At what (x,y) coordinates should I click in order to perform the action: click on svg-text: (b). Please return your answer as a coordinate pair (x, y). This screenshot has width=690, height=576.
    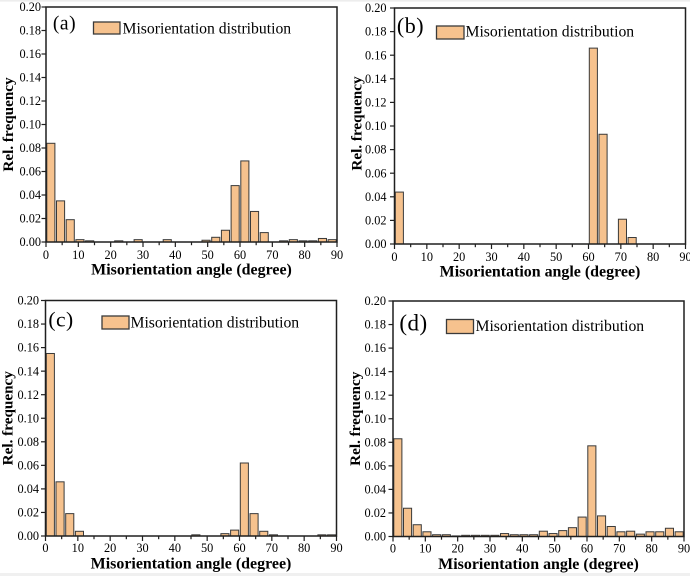
    Looking at the image, I should click on (410, 25).